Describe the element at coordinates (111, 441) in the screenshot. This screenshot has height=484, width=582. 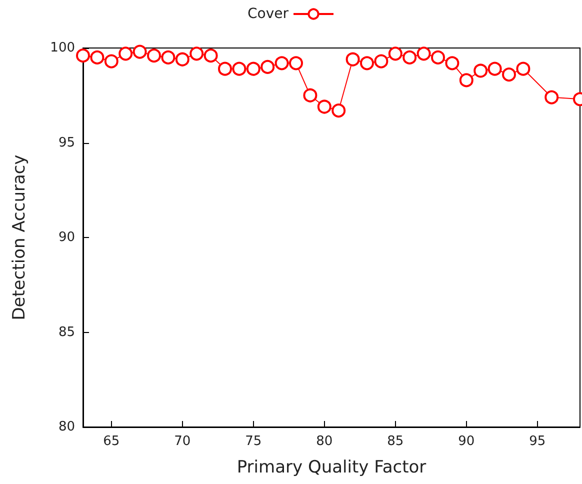
I see `x-tick-label: 65` at that location.